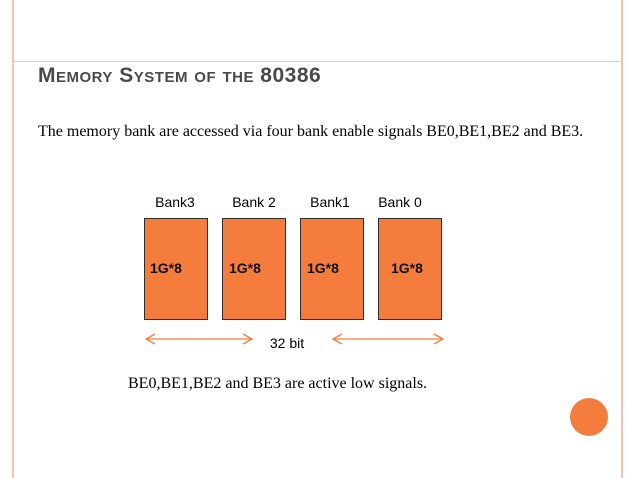  What do you see at coordinates (248, 339) in the screenshot?
I see `width-arrow-left-tail` at bounding box center [248, 339].